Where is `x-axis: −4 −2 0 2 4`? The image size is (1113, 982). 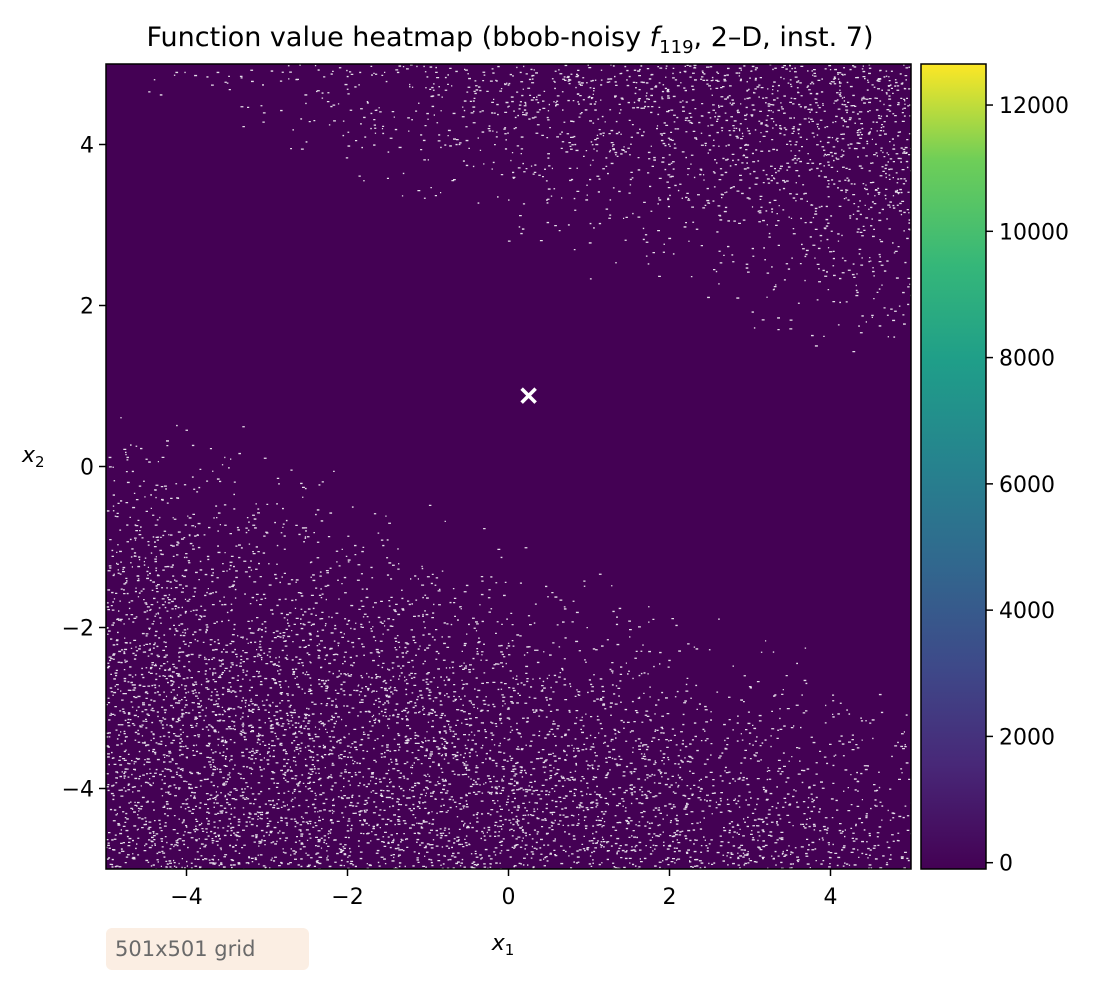
x-axis: −4 −2 0 2 4 is located at coordinates (504, 889).